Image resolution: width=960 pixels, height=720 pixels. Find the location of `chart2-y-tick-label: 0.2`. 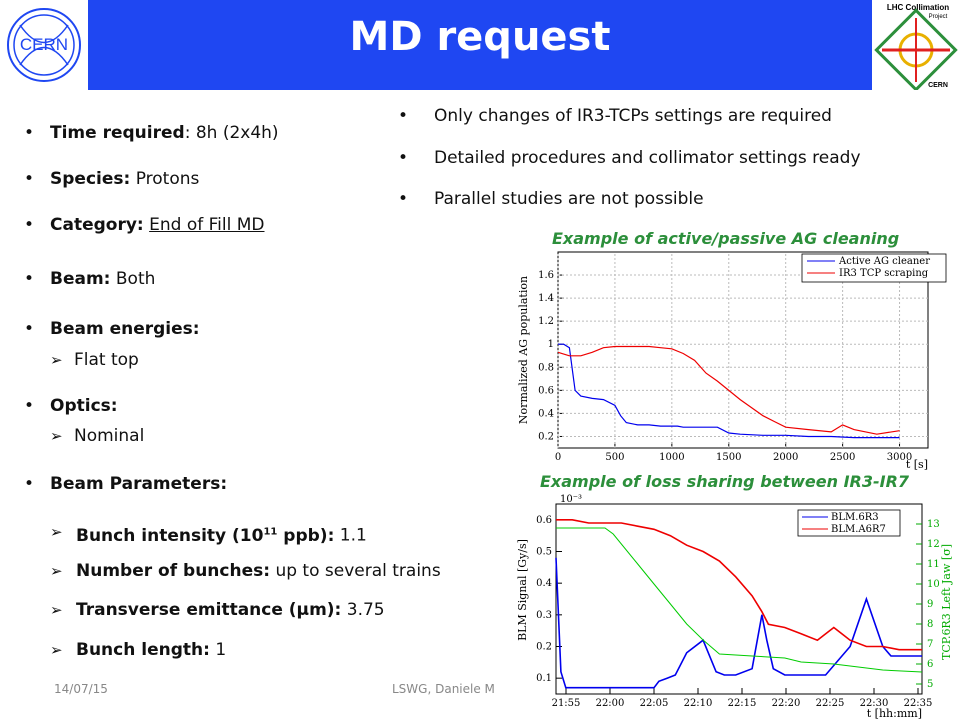

chart2-y-tick-label: 0.2 is located at coordinates (544, 647).